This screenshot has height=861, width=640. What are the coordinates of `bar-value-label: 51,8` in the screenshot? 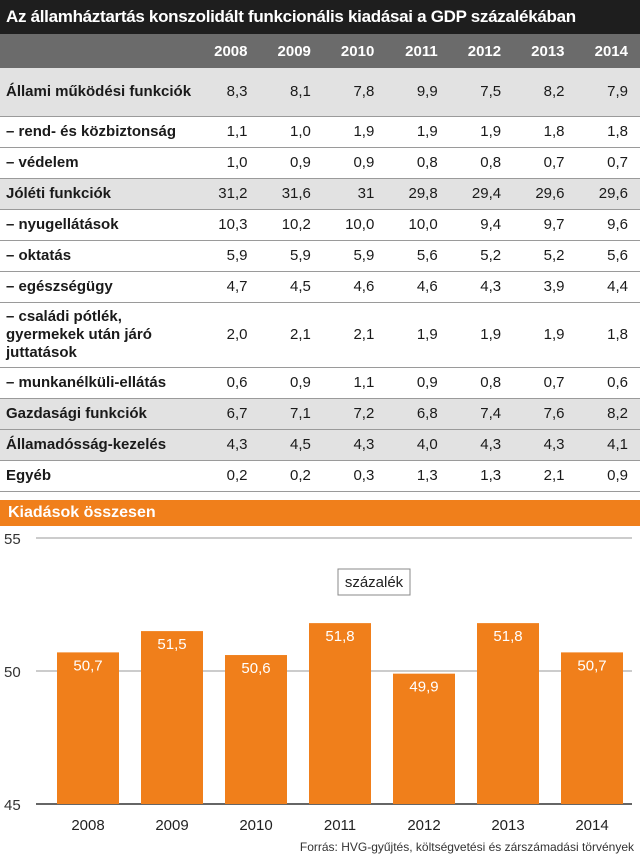 It's located at (339, 636).